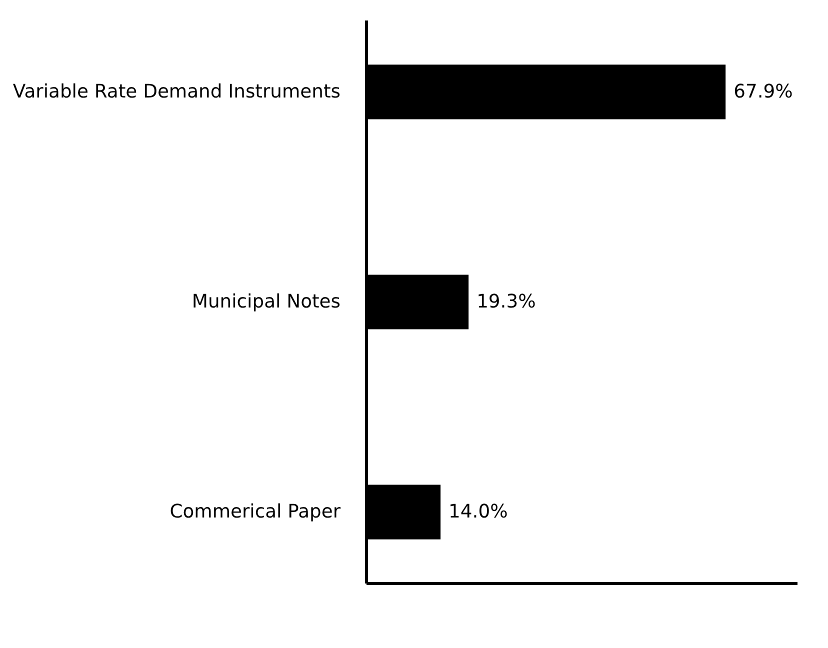  Describe the element at coordinates (506, 302) in the screenshot. I see `data-label: 19.3%` at that location.